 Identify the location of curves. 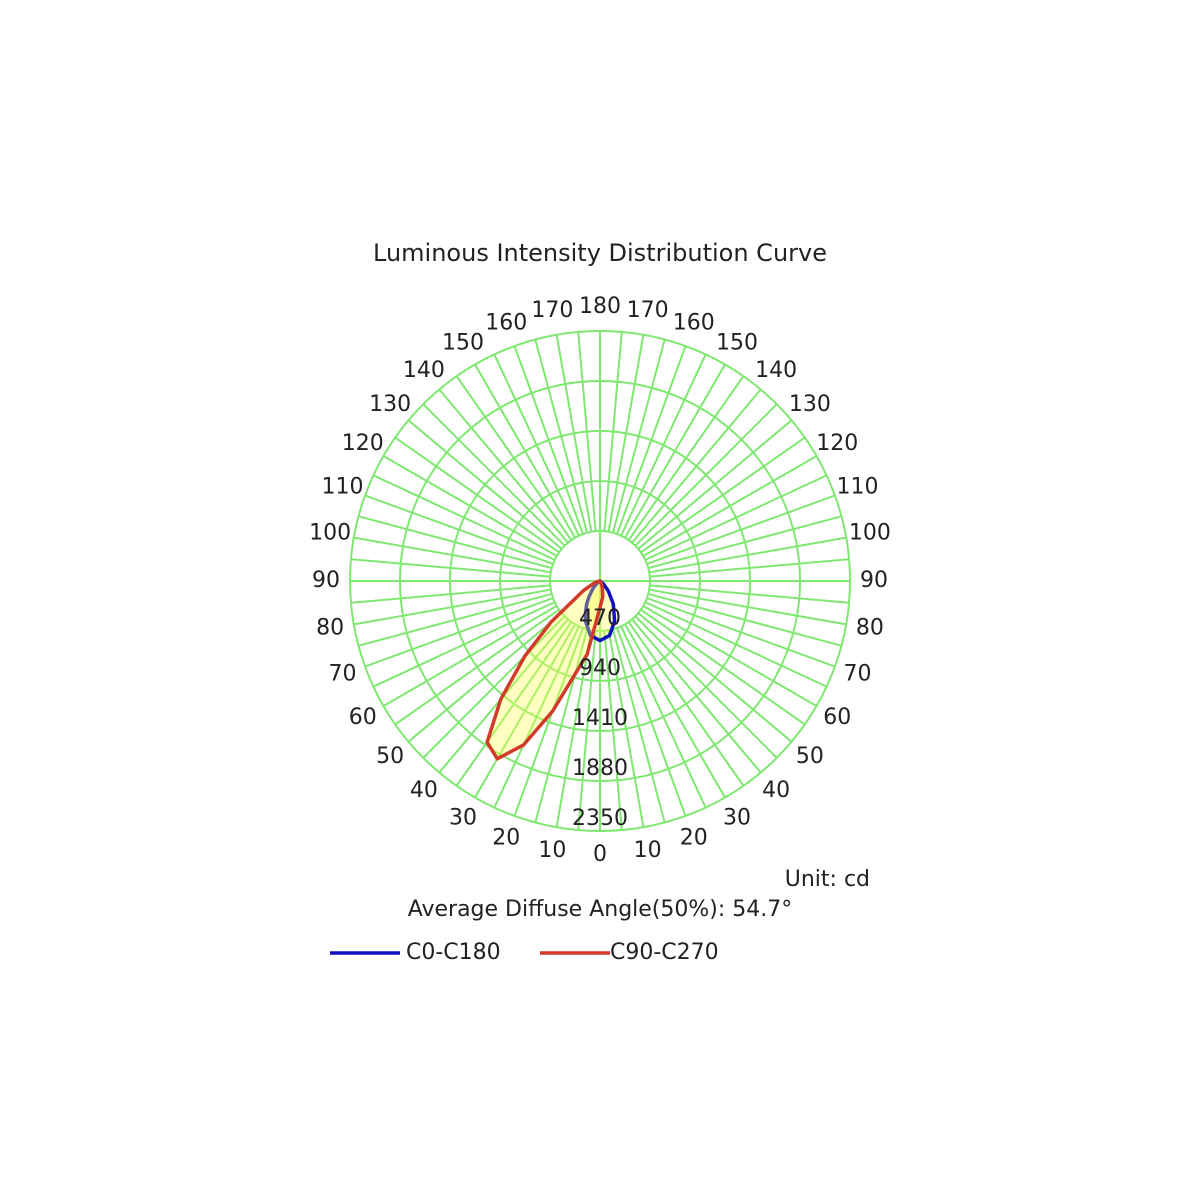
(551, 670).